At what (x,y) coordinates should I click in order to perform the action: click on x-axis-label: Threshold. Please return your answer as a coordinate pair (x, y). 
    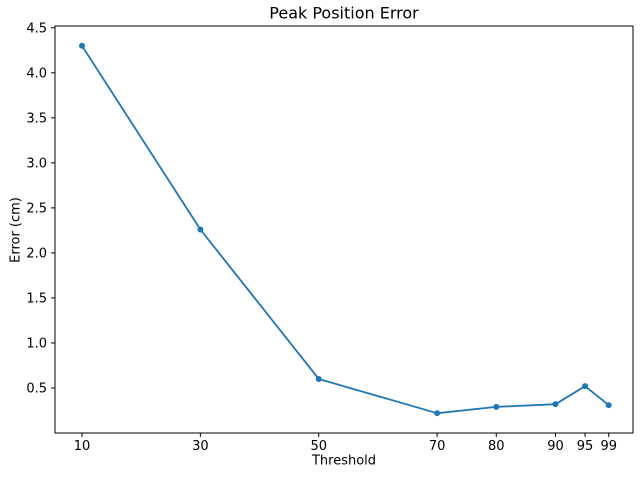
    Looking at the image, I should click on (344, 461).